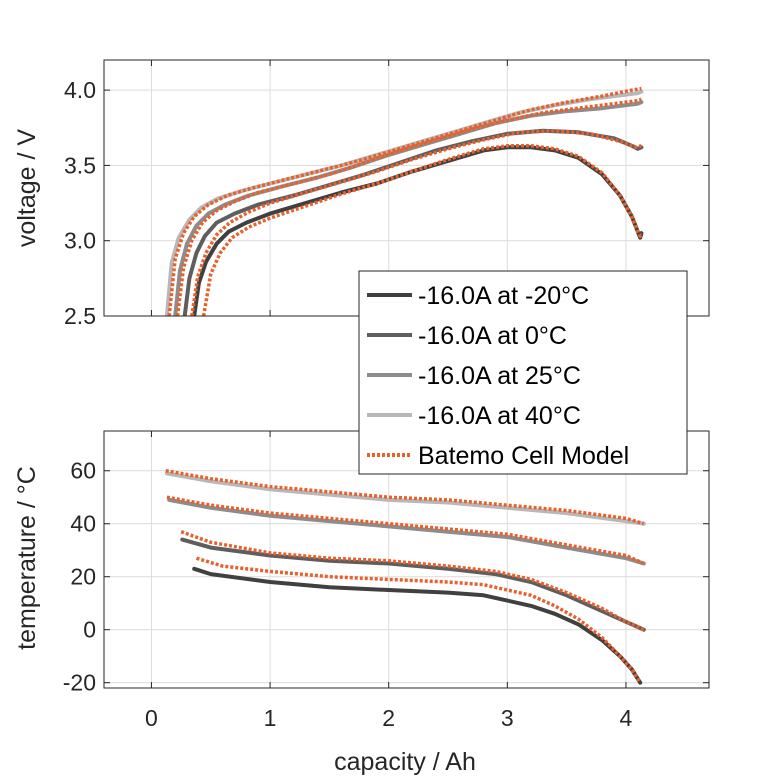 The height and width of the screenshot is (781, 781). What do you see at coordinates (507, 718) in the screenshot?
I see `temperature-xtick-label-3: 3` at bounding box center [507, 718].